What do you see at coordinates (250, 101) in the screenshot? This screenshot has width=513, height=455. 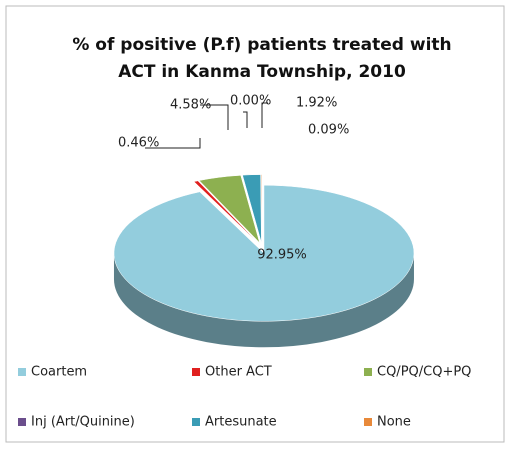 I see `data-label: 0.00%` at bounding box center [250, 101].